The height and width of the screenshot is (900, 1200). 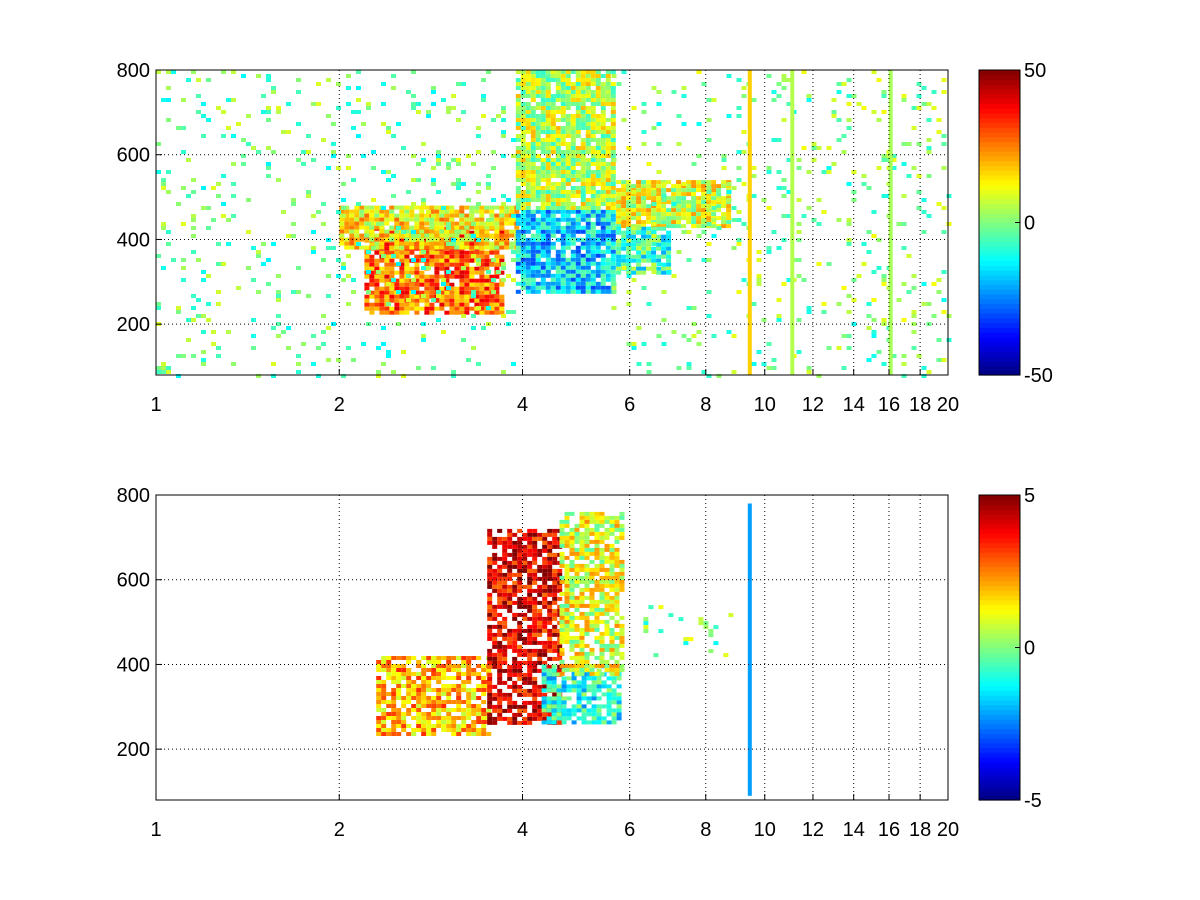 I want to click on heatmap-band, so click(x=792, y=222).